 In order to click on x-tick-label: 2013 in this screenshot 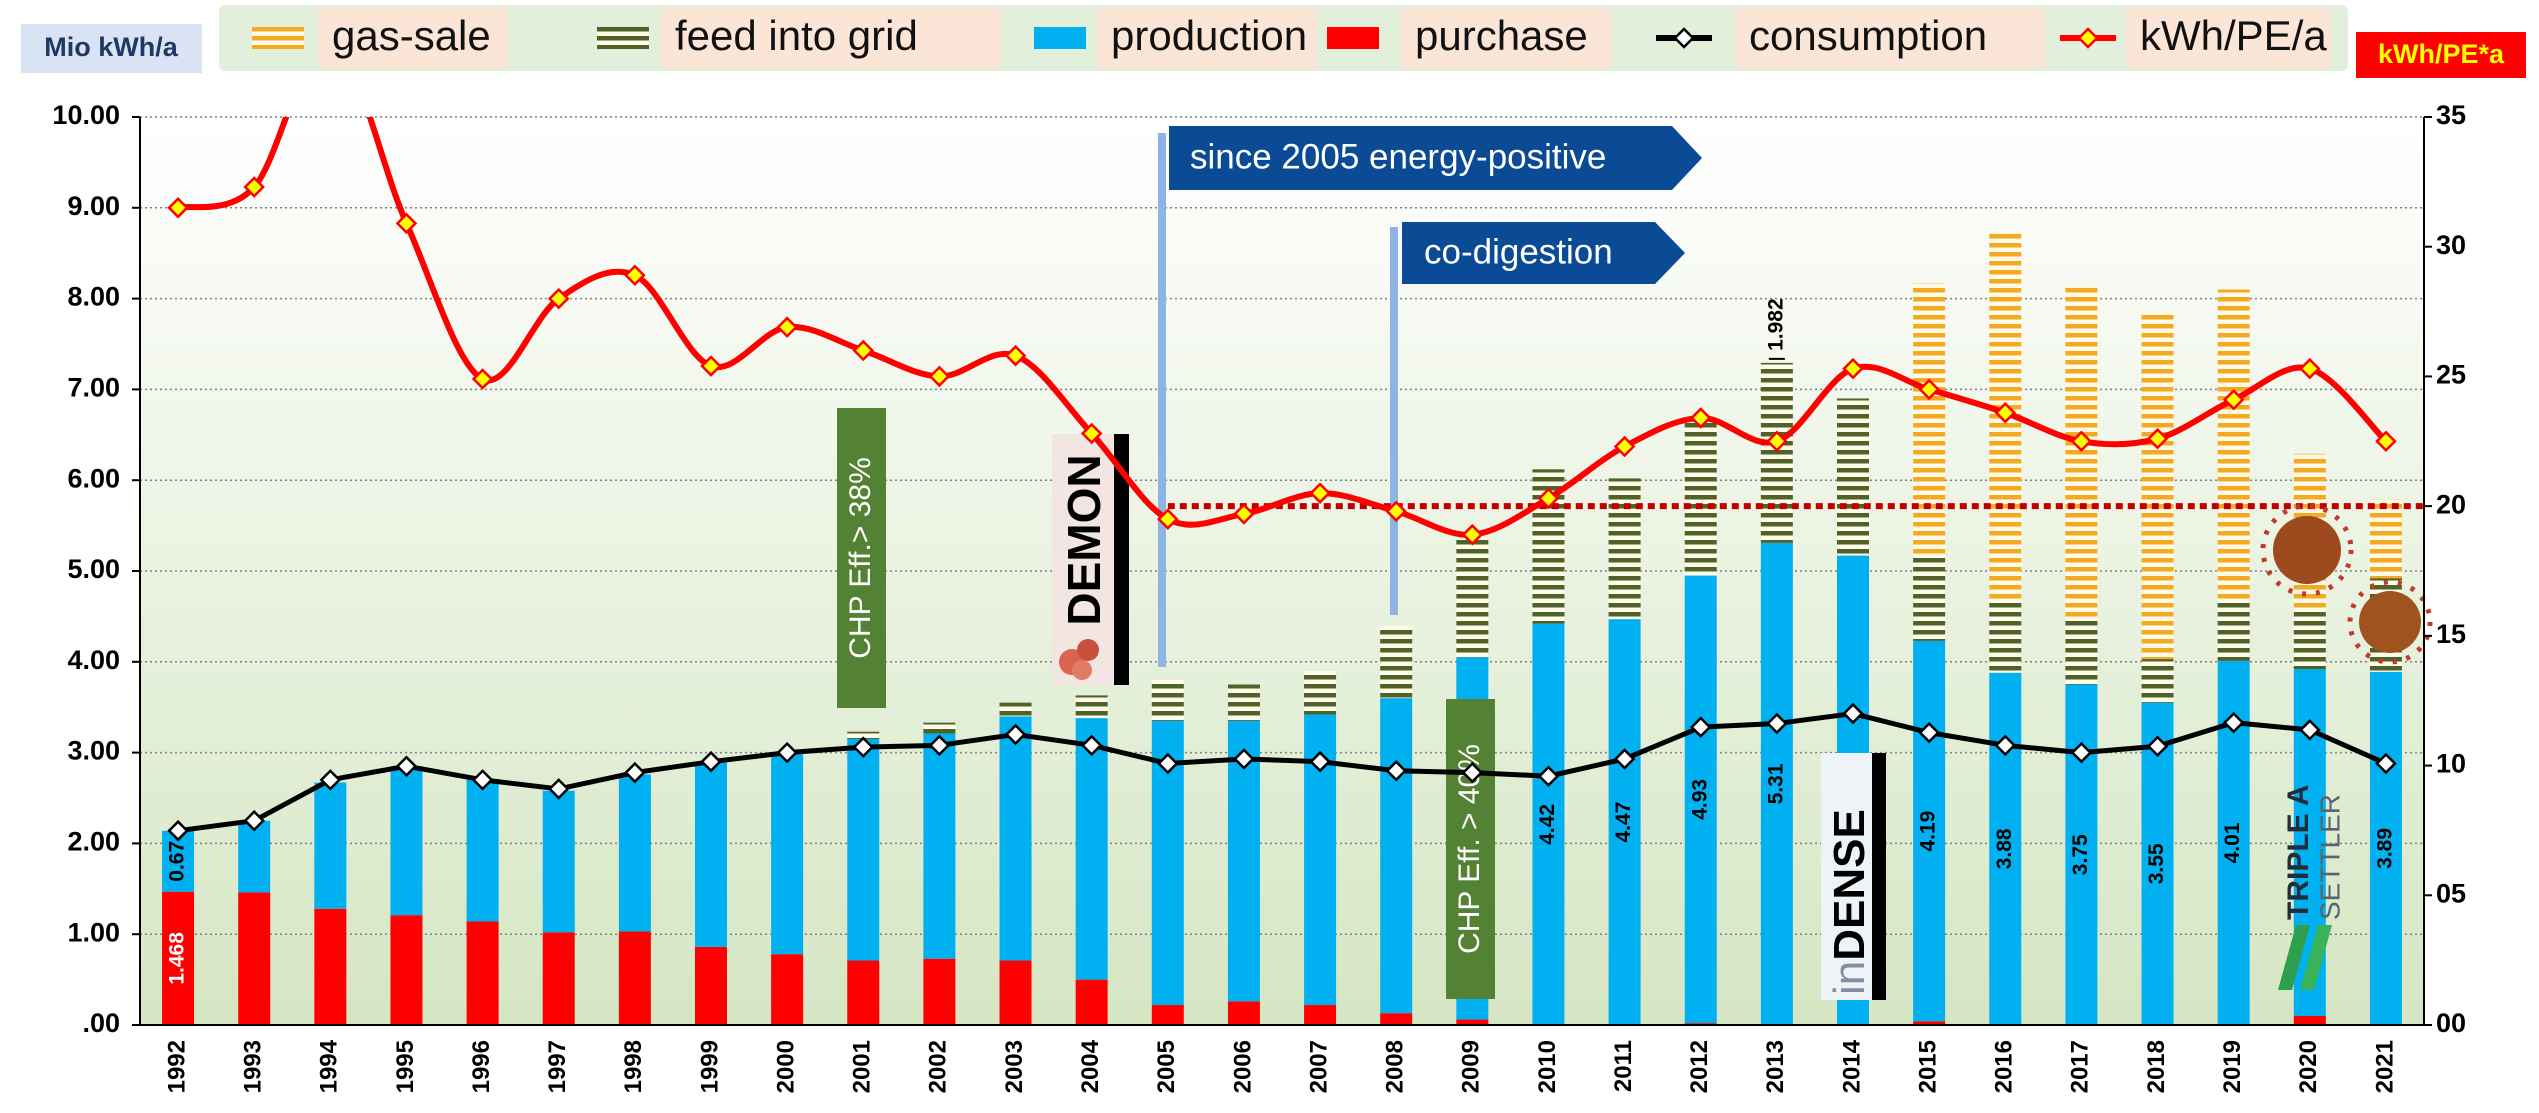, I will do `click(1775, 1066)`.